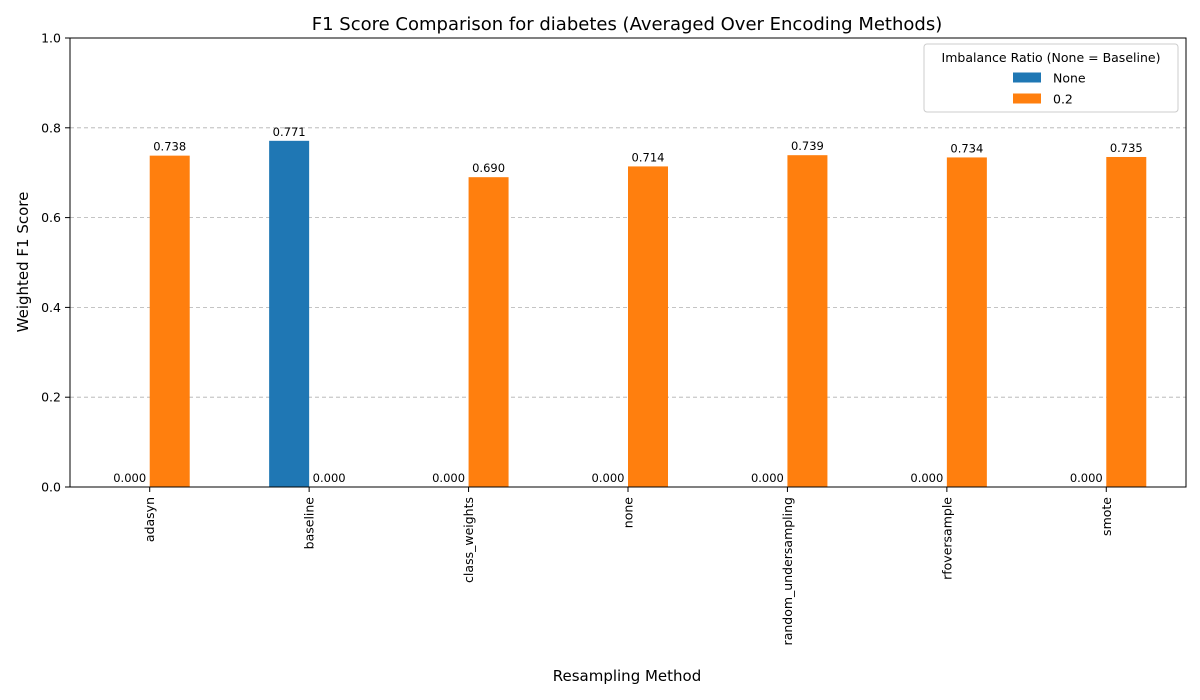 The image size is (1200, 700). What do you see at coordinates (488, 168) in the screenshot?
I see `data-label: 0.690` at bounding box center [488, 168].